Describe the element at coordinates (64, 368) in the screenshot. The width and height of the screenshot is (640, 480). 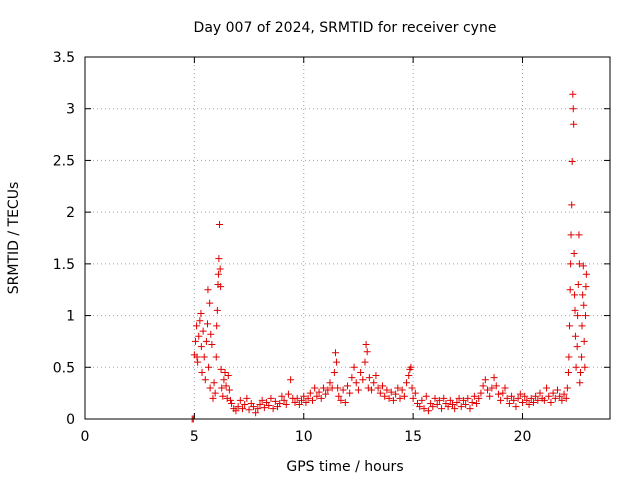
I see `y-tick-label: 0.5` at that location.